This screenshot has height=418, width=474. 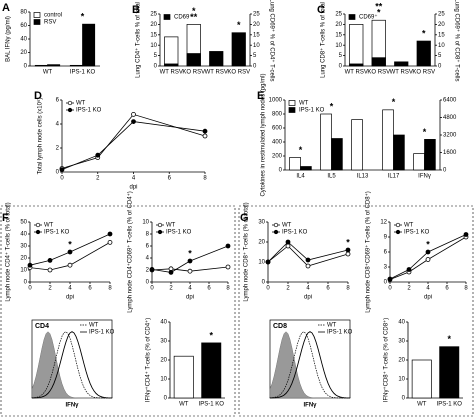 I want to click on histogram-ko, so click(x=72, y=365).